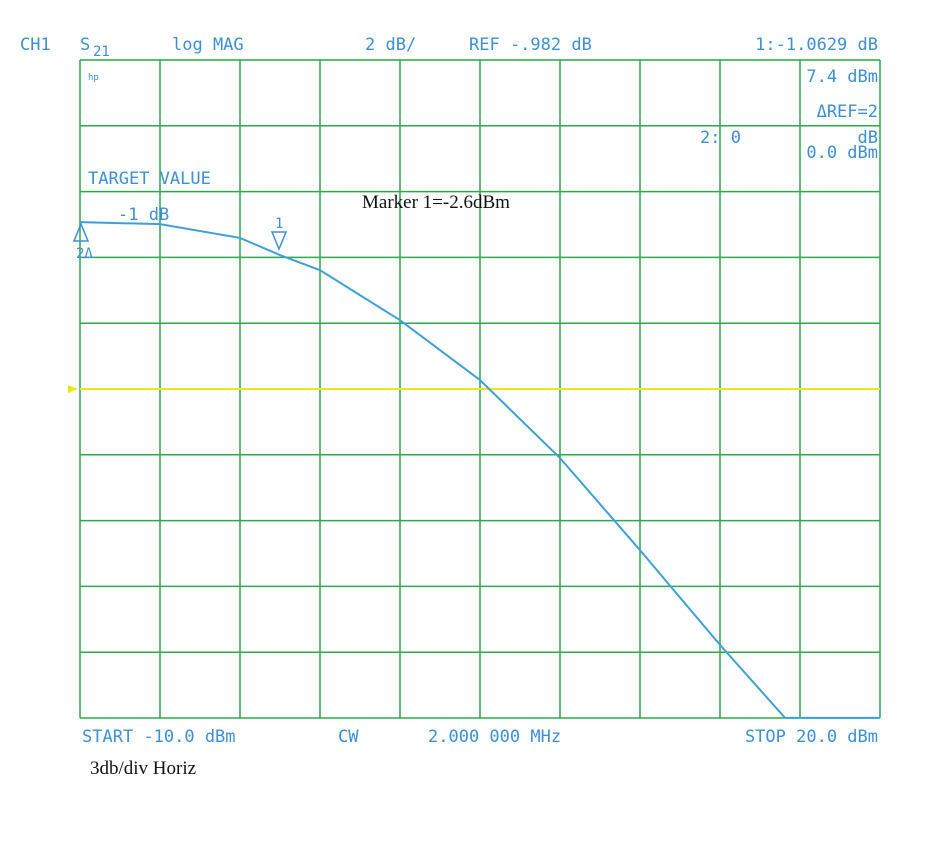 This screenshot has height=864, width=929. What do you see at coordinates (143, 768) in the screenshot?
I see `note: 3db/div Horiz` at bounding box center [143, 768].